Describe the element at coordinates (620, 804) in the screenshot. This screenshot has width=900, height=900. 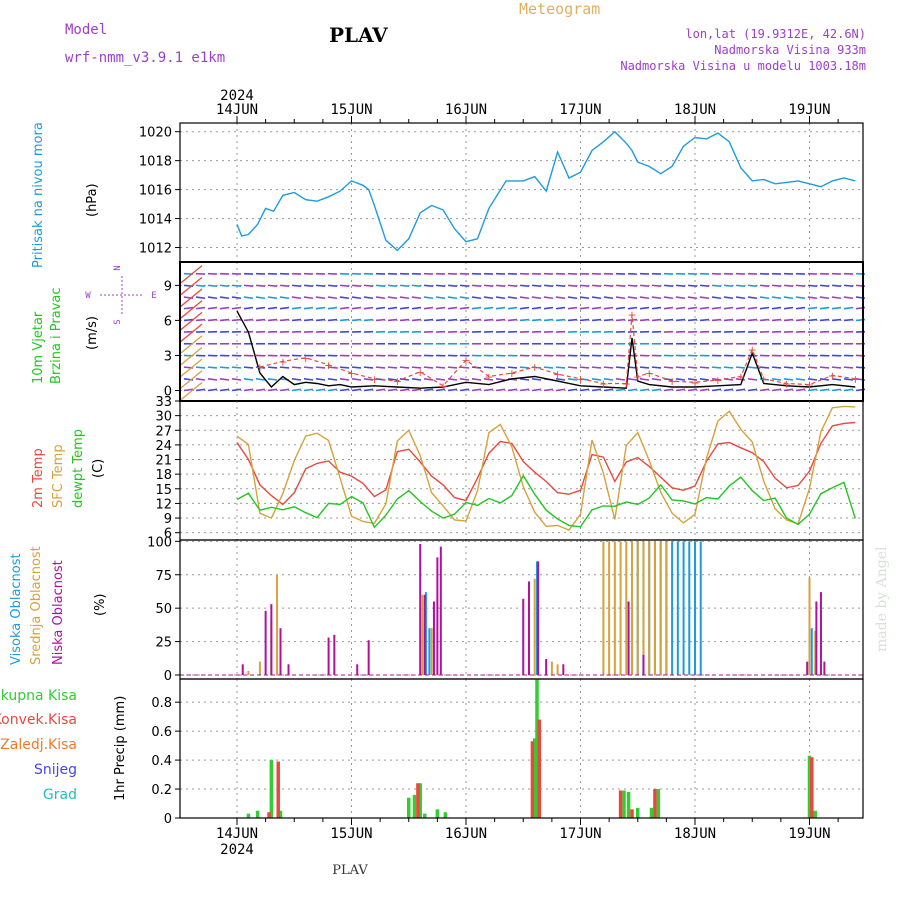
I see `bar-convective` at that location.